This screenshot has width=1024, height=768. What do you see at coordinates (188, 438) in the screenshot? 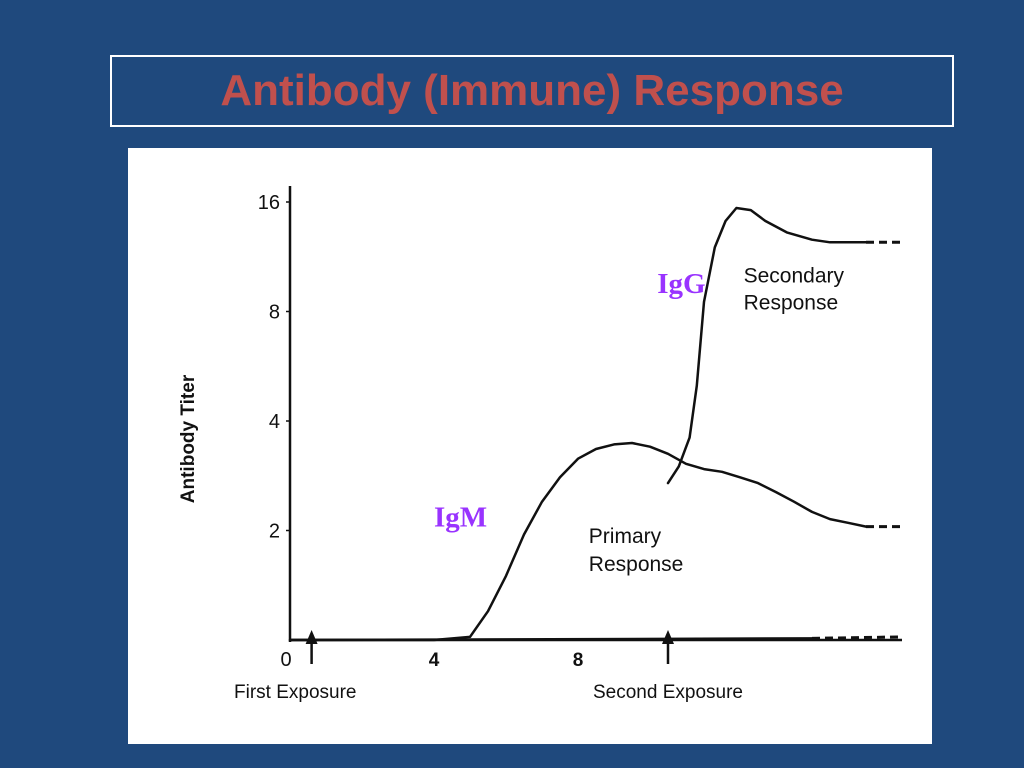
I see `y-axis-title: Antibody Titer` at bounding box center [188, 438].